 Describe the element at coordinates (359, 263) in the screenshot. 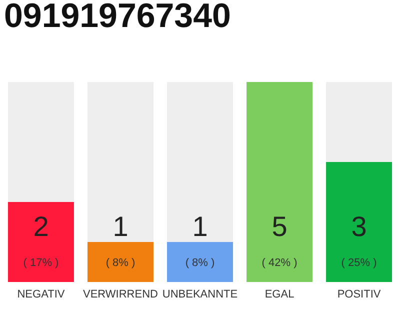

I see `annotation: ( 25% )` at that location.